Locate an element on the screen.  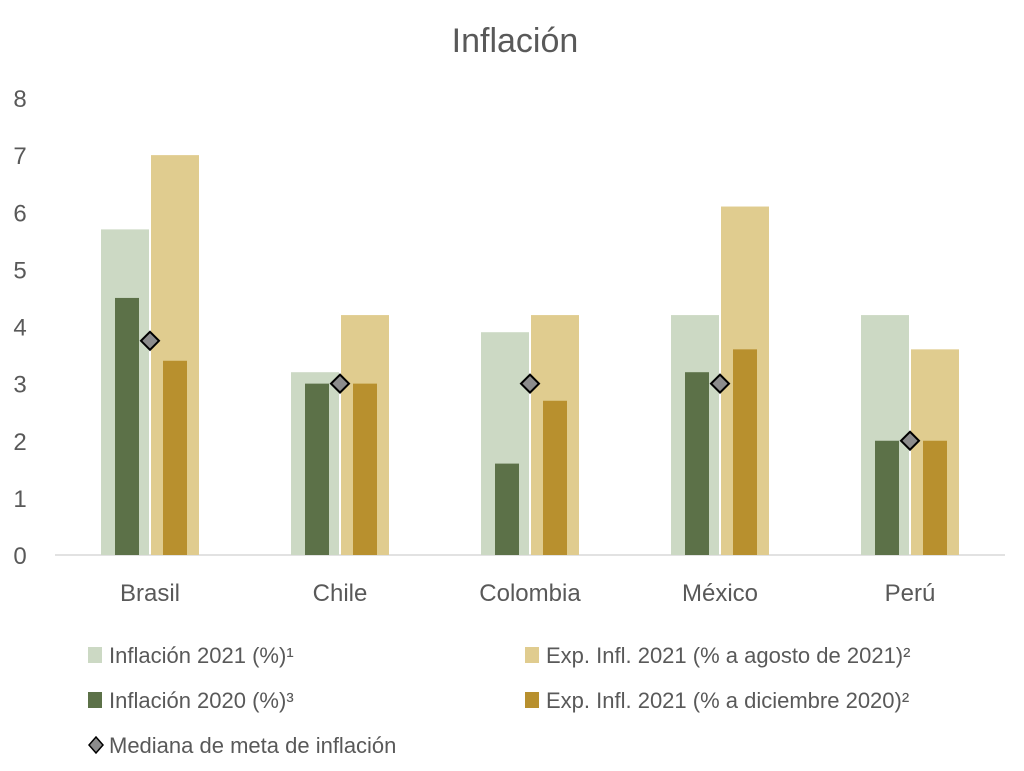
y-tick-label: 0 is located at coordinates (19, 556).